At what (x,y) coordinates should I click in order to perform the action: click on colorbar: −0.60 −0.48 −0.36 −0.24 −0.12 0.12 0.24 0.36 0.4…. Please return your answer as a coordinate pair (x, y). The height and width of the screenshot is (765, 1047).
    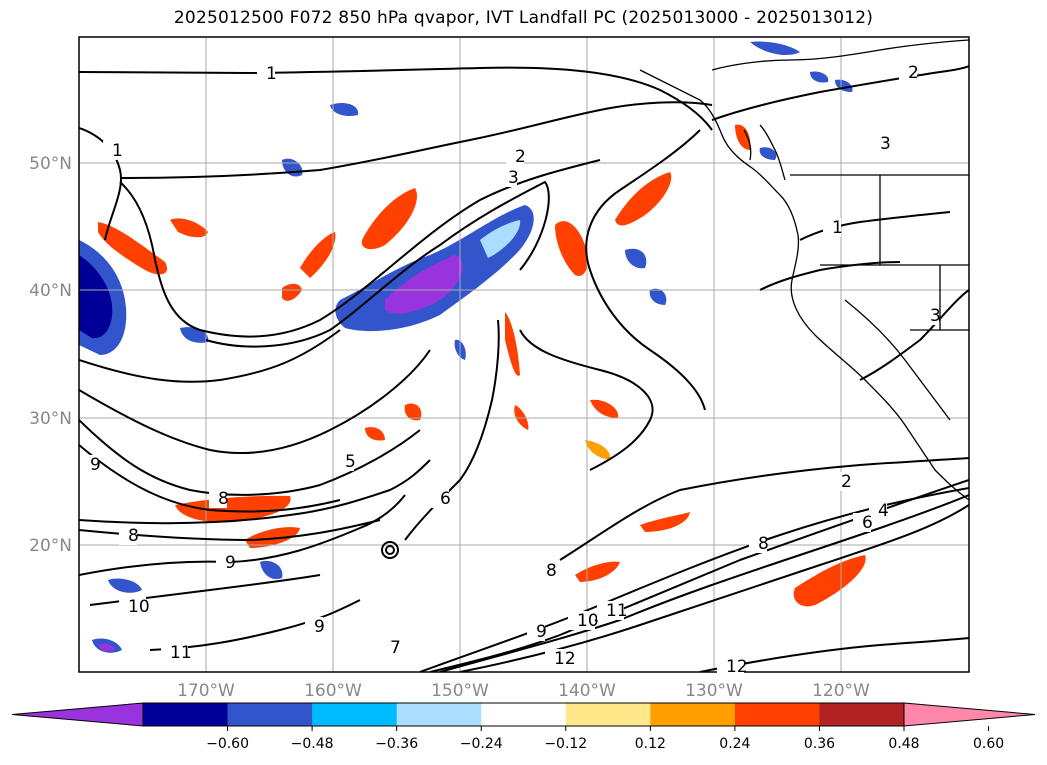
    Looking at the image, I should click on (523, 727).